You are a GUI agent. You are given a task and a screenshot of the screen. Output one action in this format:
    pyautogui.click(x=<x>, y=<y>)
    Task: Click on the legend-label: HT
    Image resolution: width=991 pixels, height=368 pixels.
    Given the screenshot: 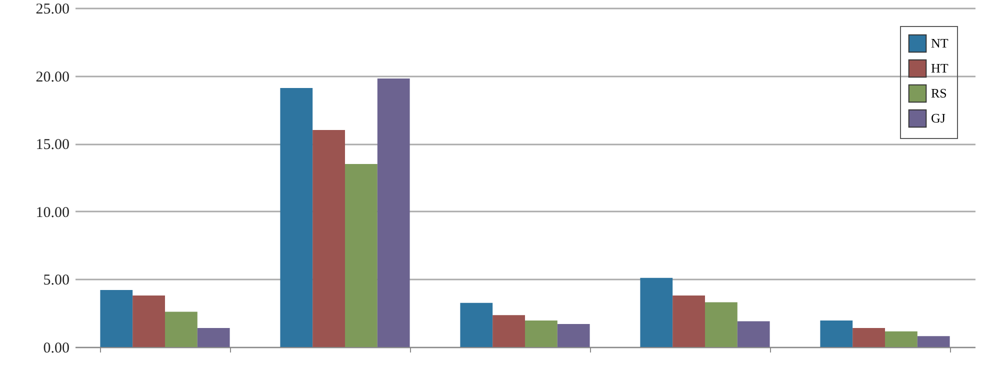 What is the action you would take?
    pyautogui.click(x=939, y=68)
    